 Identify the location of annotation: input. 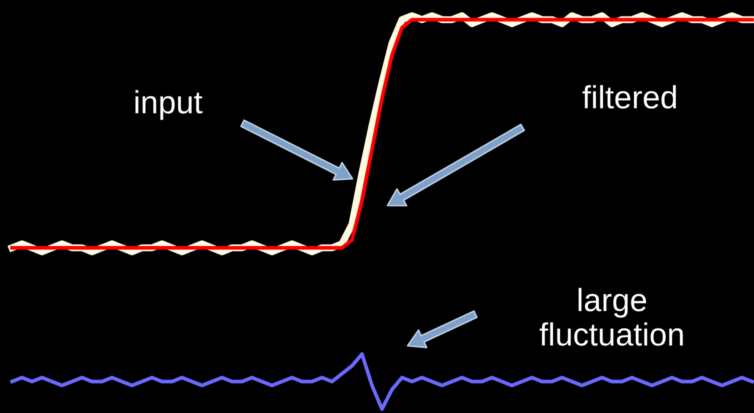
(169, 105).